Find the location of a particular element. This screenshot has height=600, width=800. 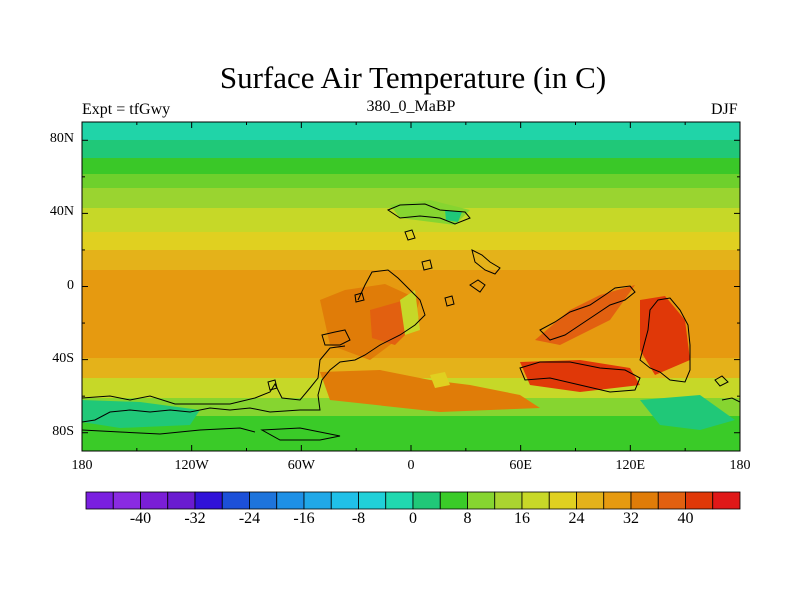

lat-tick-label: 80S is located at coordinates (63, 431).